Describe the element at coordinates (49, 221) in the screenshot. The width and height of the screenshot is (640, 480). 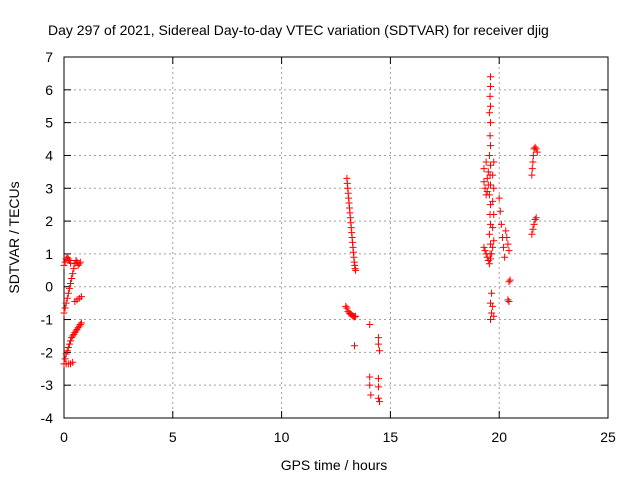
I see `y-tick-label: 2` at that location.